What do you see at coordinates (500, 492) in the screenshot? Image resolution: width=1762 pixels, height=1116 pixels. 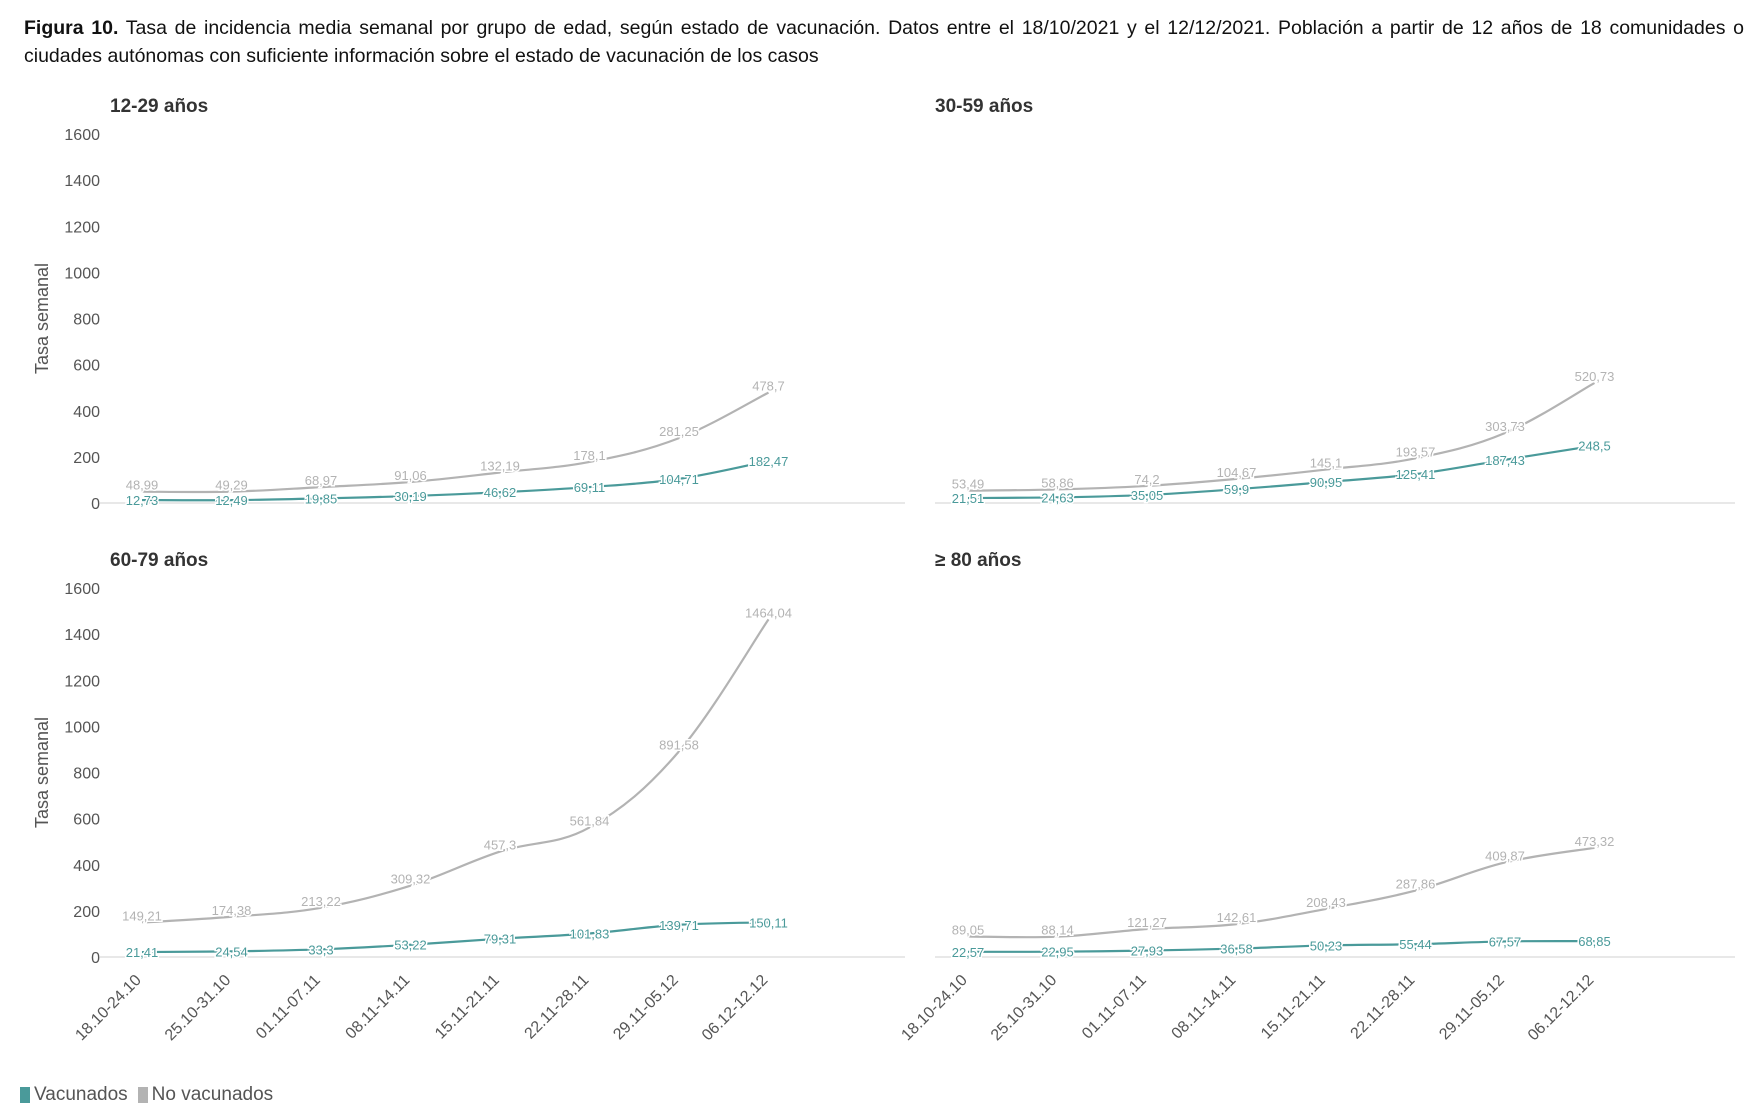 I see `data-label-vacunados: 46,62` at bounding box center [500, 492].